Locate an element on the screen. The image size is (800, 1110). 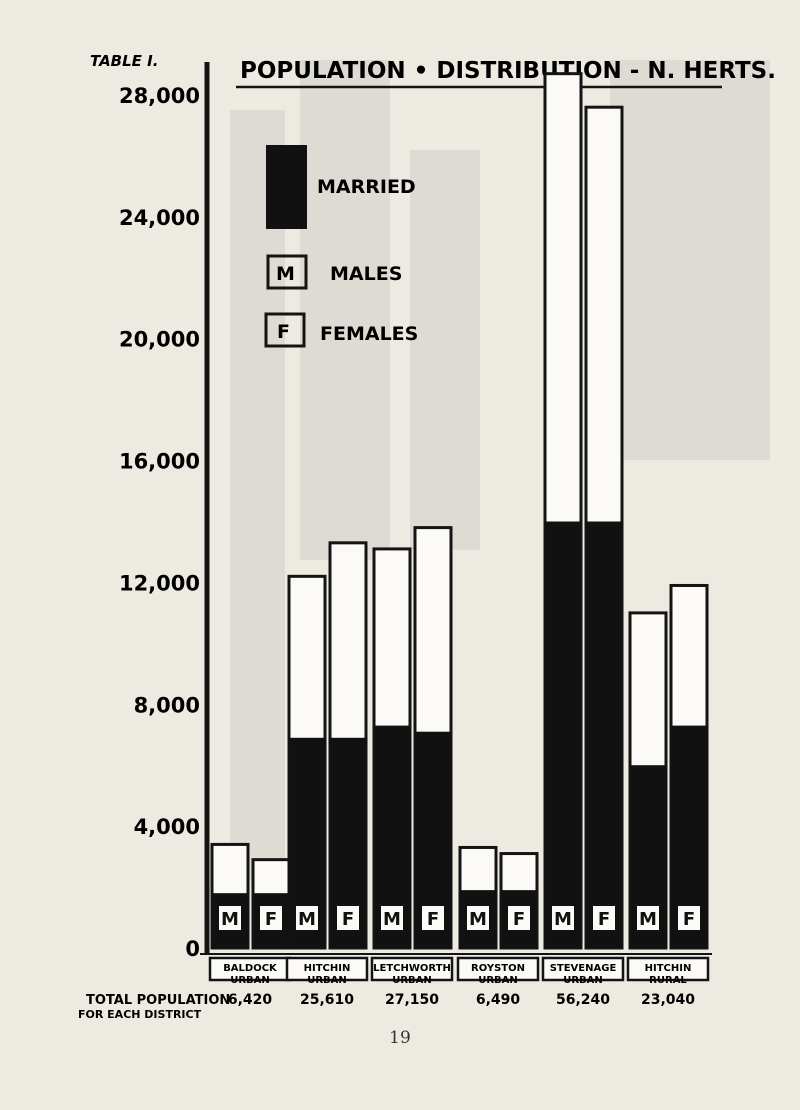
total-label-line1: TOTAL POPULATION is located at coordinates (158, 1000).